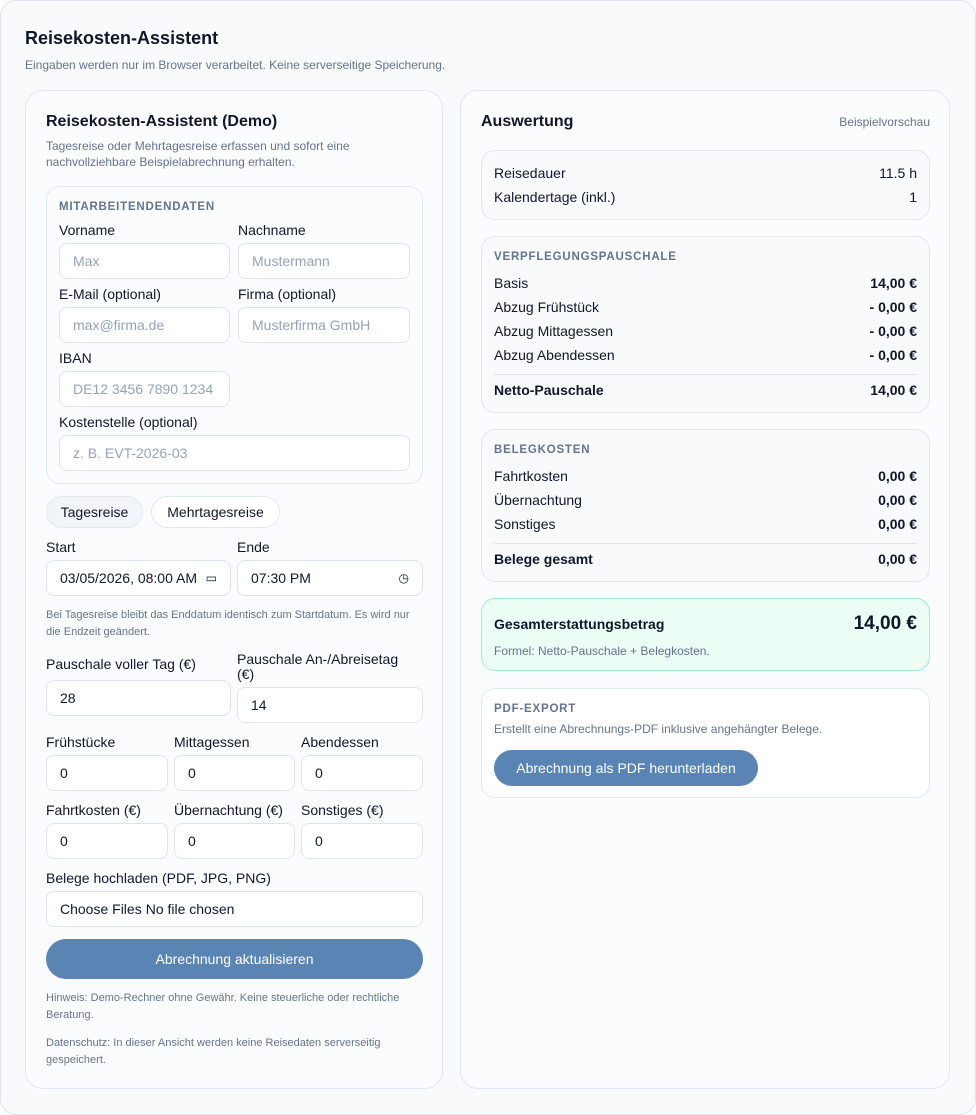 This screenshot has height=1115, width=976. What do you see at coordinates (531, 476) in the screenshot?
I see `row-label: Fahrtkosten` at bounding box center [531, 476].